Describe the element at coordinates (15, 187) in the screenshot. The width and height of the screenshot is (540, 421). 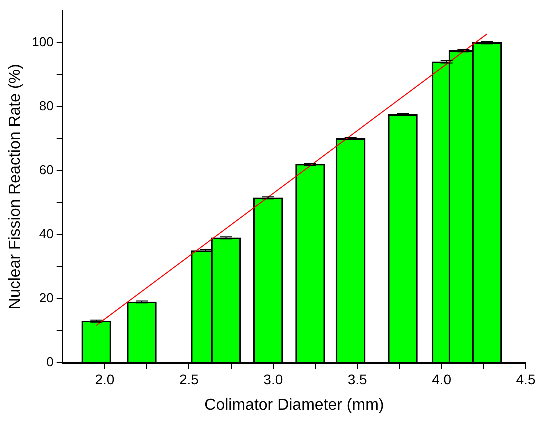
I see `y-axis-title: Nuclear Fission Reaction Rate (%)` at that location.